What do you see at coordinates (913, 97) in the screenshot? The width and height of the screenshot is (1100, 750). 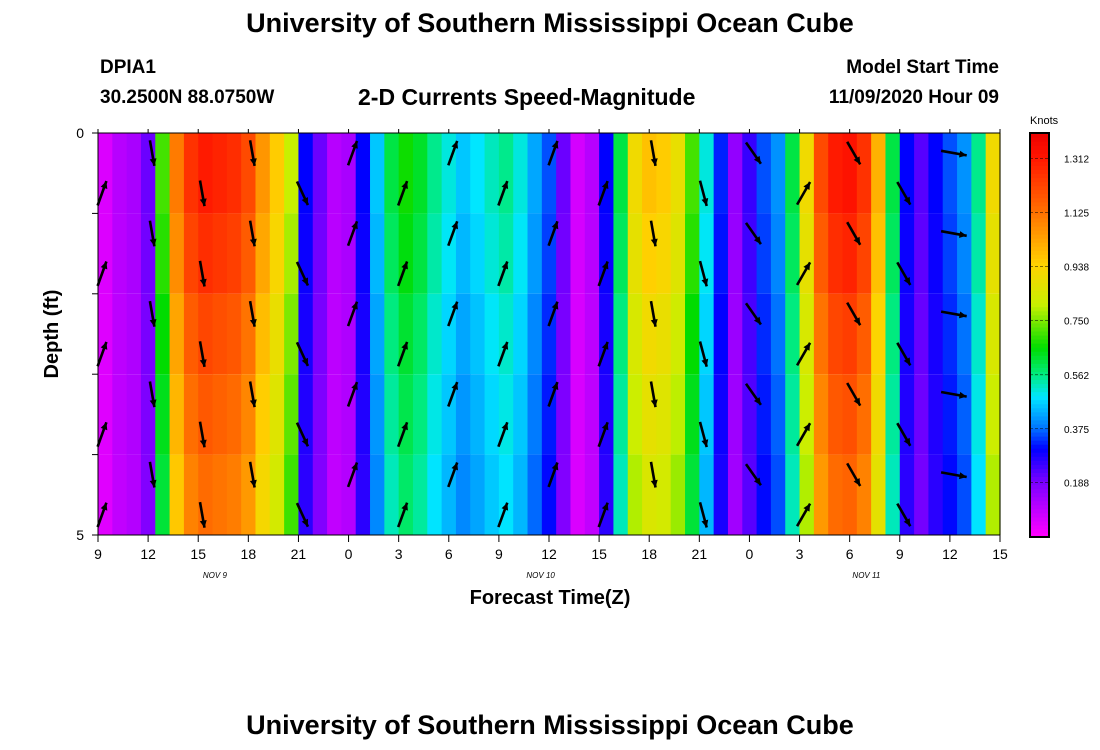 I see `model-start-value: 11/09/2020 Hour 09` at bounding box center [913, 97].